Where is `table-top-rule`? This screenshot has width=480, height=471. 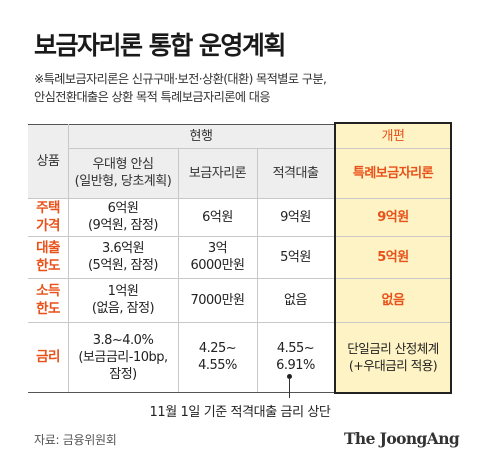
table-top-rule is located at coordinates (181, 124).